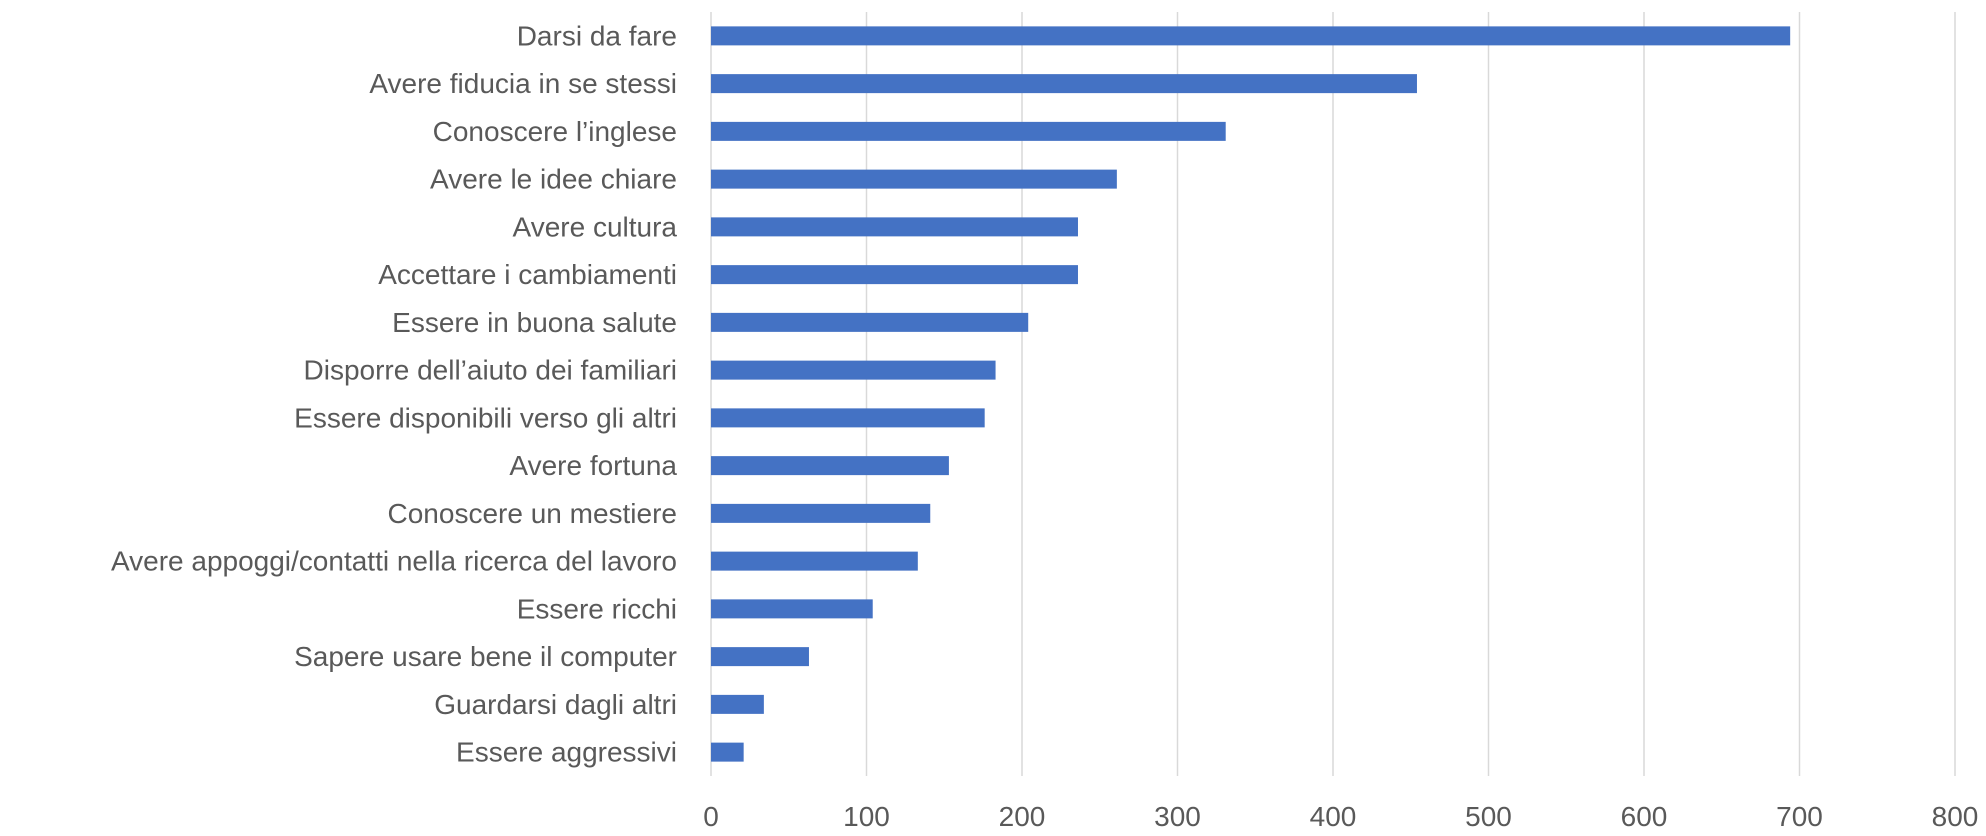  I want to click on category-label: Disporre dell’aiuto dei familiari, so click(491, 370).